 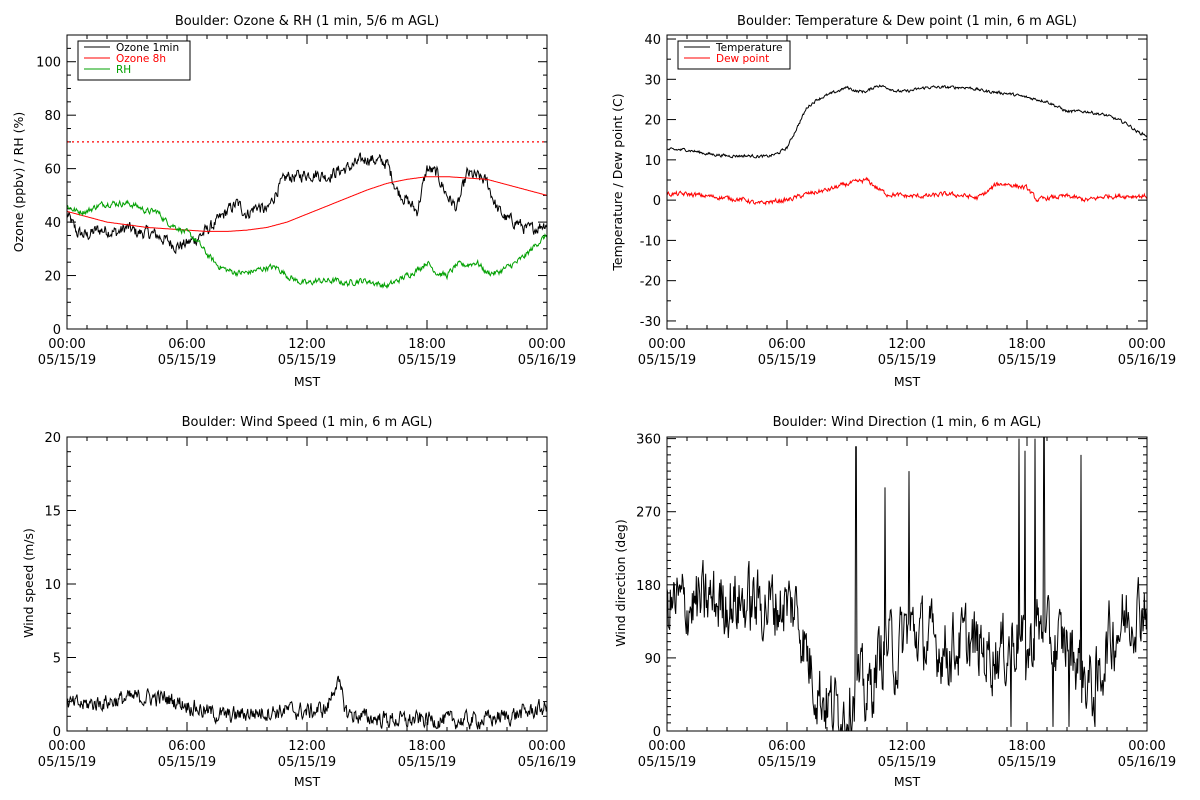 What do you see at coordinates (749, 48) in the screenshot?
I see `legend-label: Temperature` at bounding box center [749, 48].